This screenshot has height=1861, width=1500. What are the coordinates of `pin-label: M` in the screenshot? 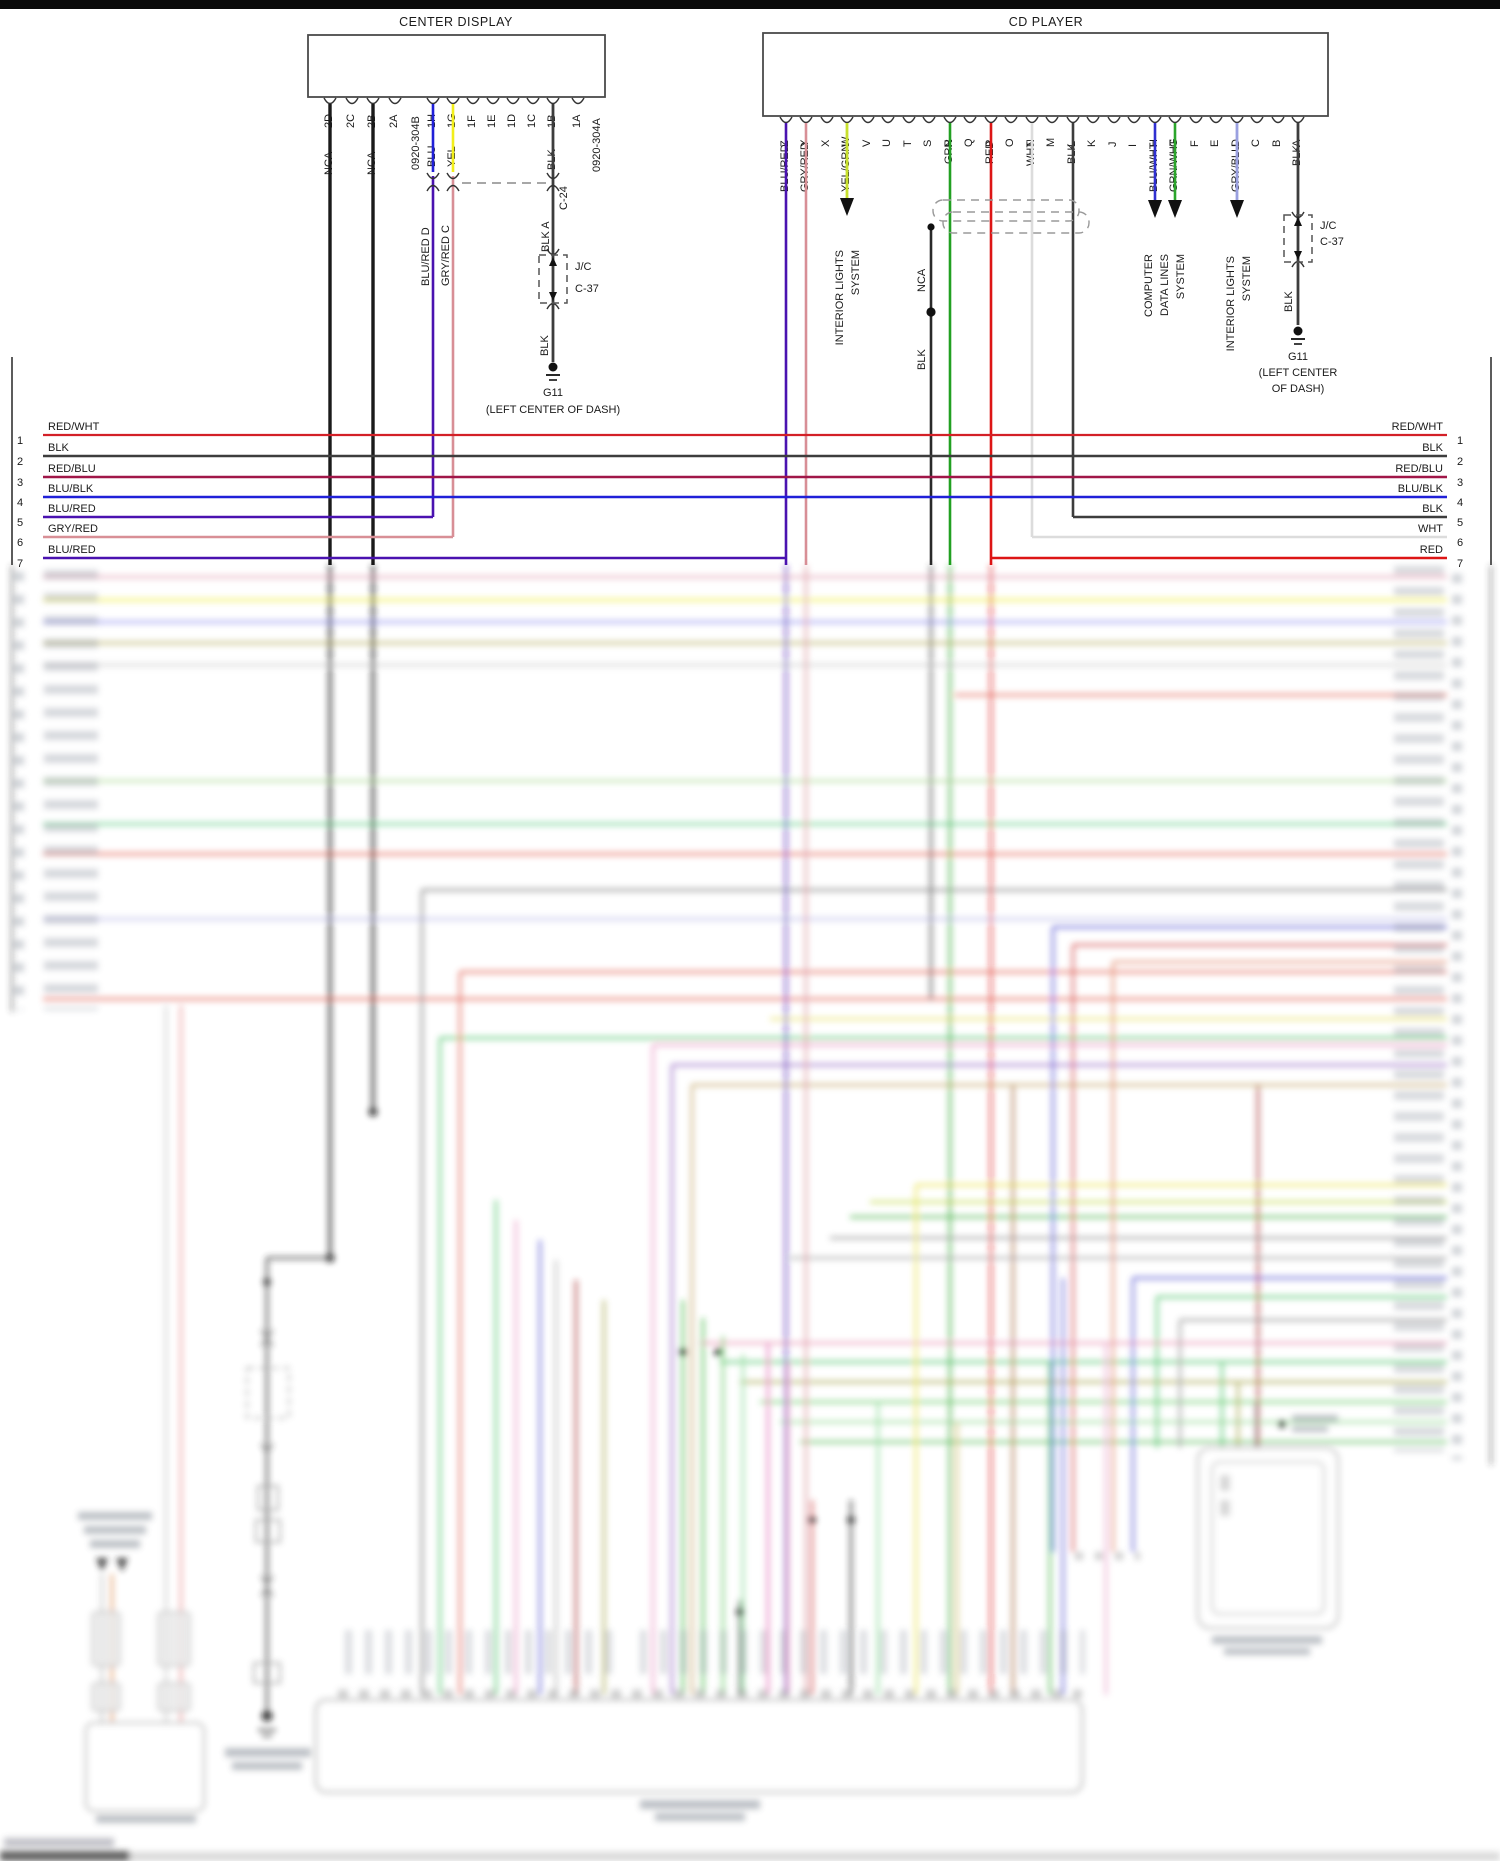 It's located at (1051, 142).